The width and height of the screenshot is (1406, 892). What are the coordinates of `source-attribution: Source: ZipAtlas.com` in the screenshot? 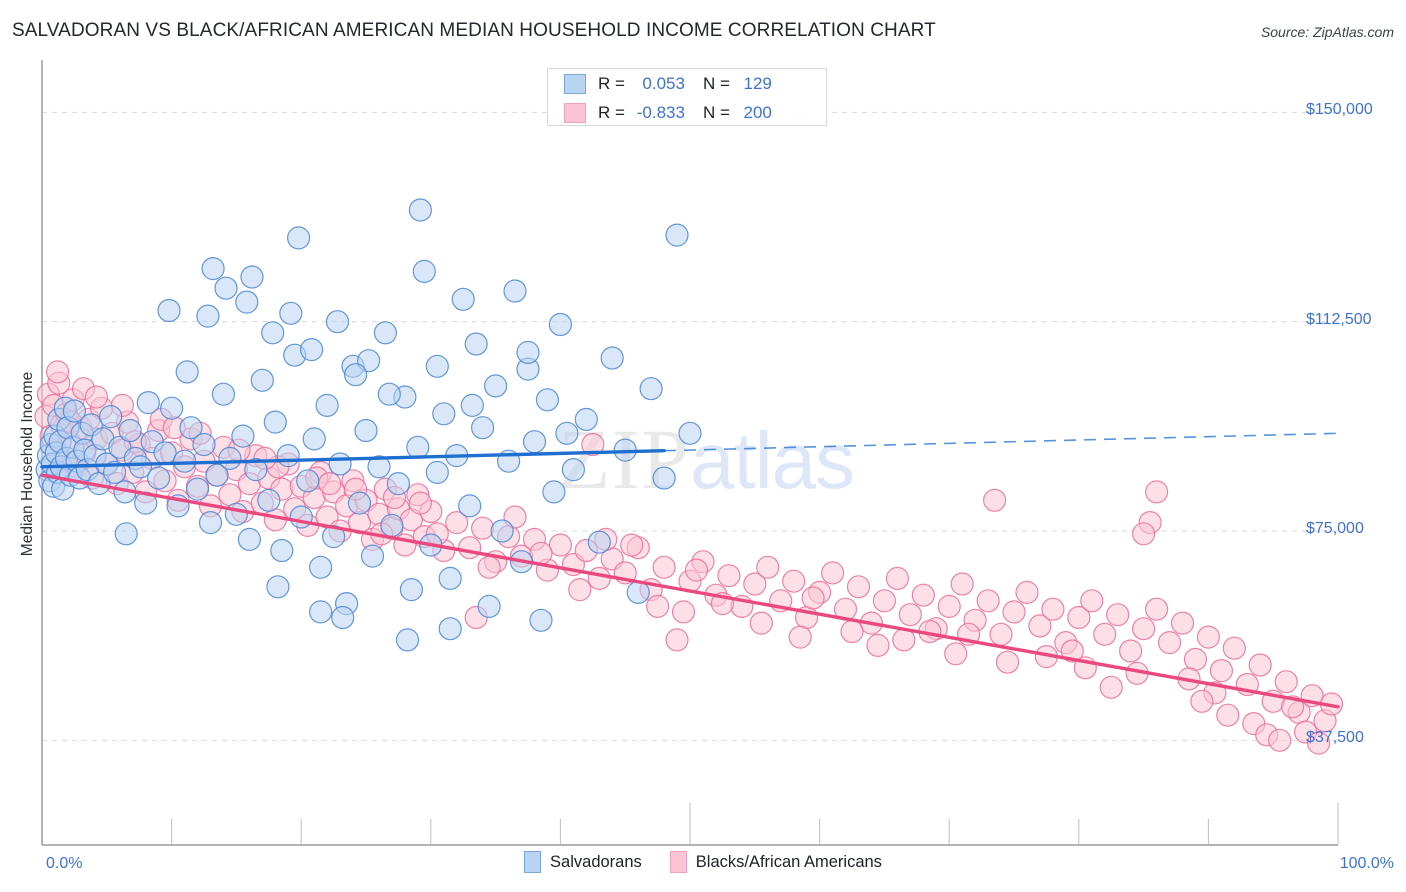 It's located at (1327, 32).